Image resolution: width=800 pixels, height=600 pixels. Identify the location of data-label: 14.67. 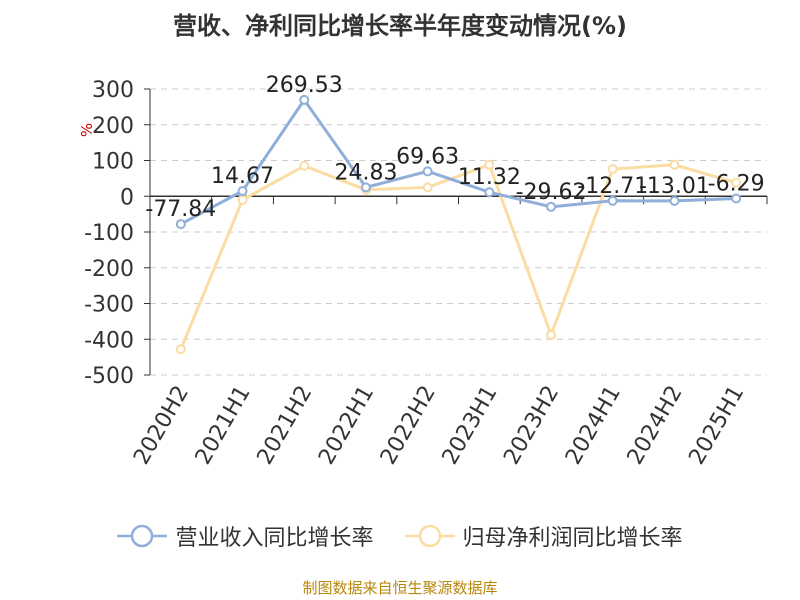
(242, 176).